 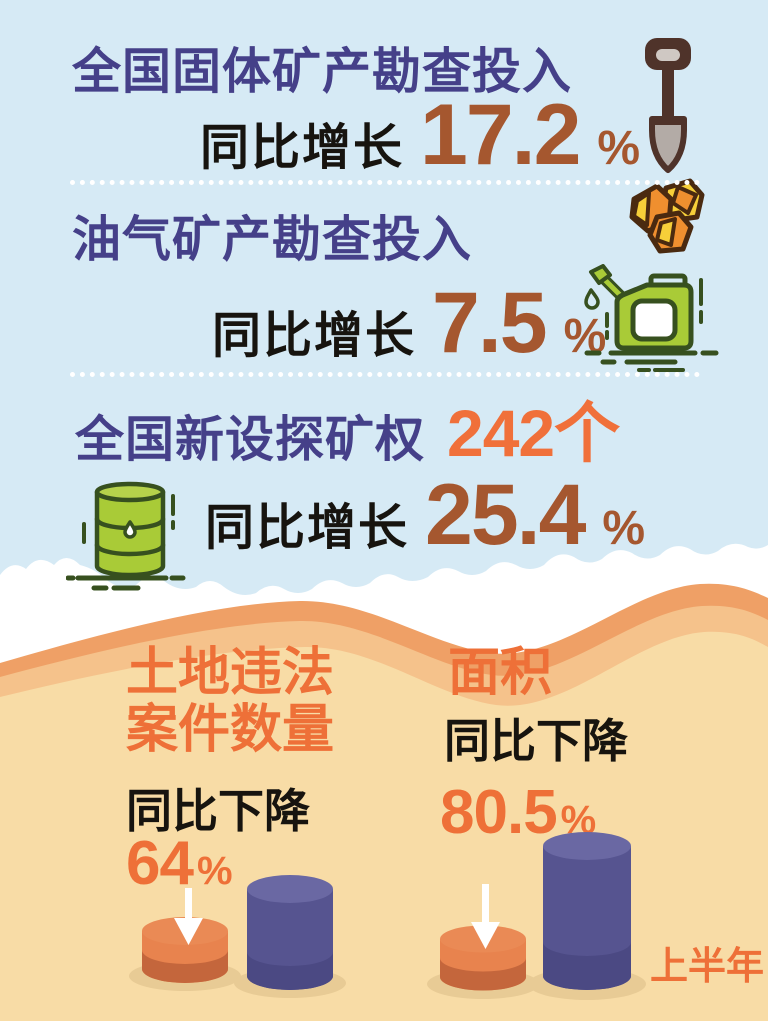 What do you see at coordinates (307, 528) in the screenshot?
I see `exploration-rights-stat-label: 同比增长` at bounding box center [307, 528].